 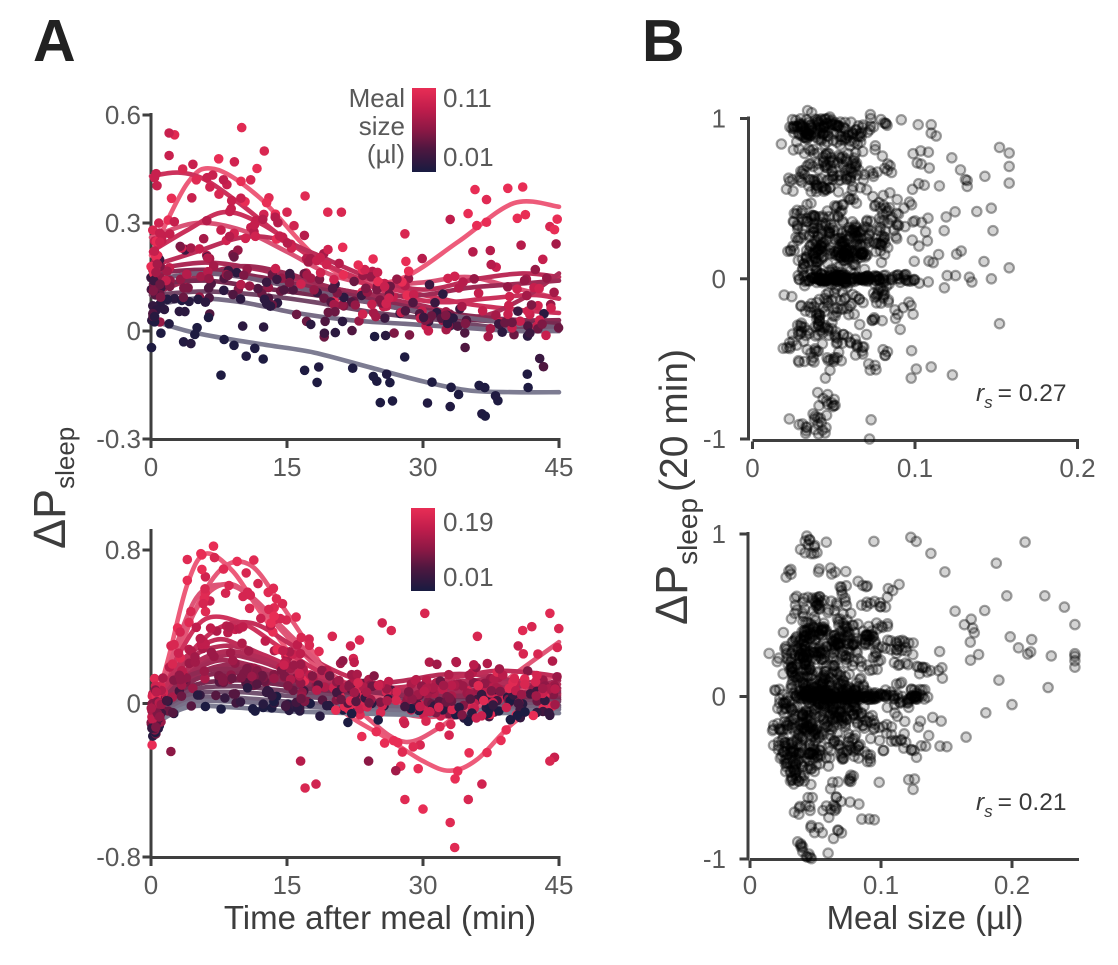 I want to click on svg-text: -0.8, so click(x=118, y=857).